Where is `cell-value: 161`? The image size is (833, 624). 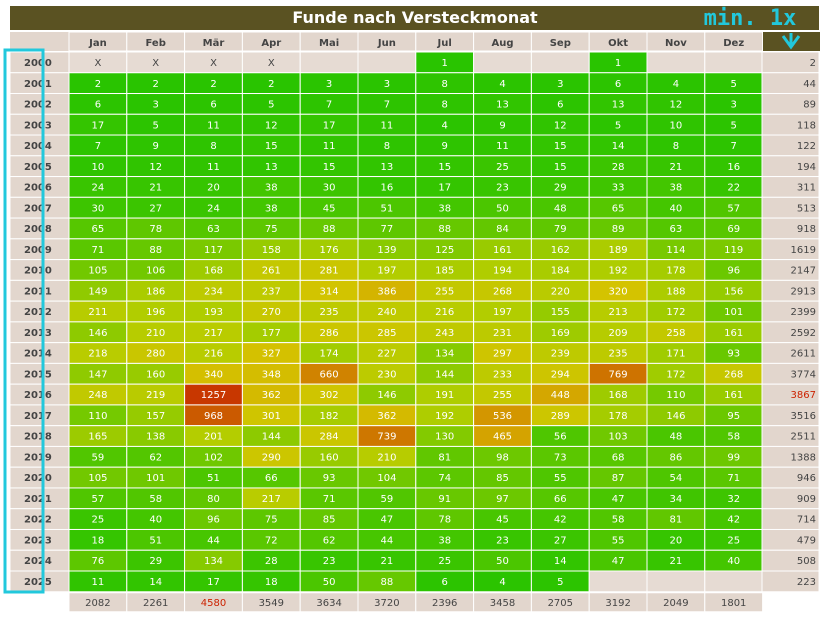
cell-value: 161 is located at coordinates (733, 395).